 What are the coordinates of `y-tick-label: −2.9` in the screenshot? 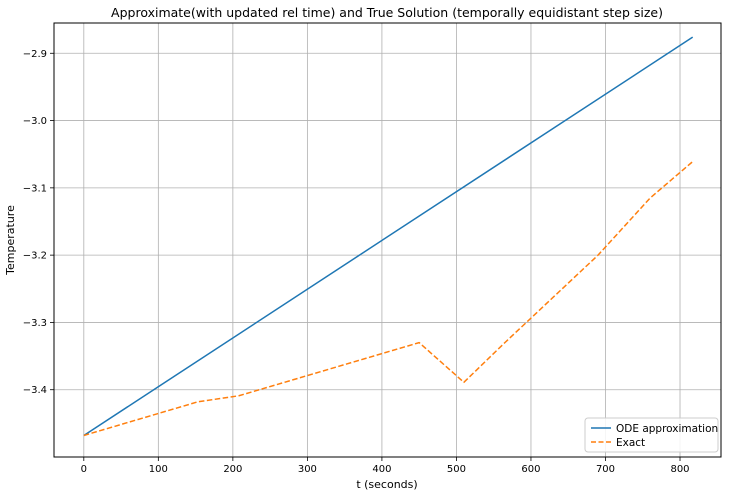 It's located at (35, 54).